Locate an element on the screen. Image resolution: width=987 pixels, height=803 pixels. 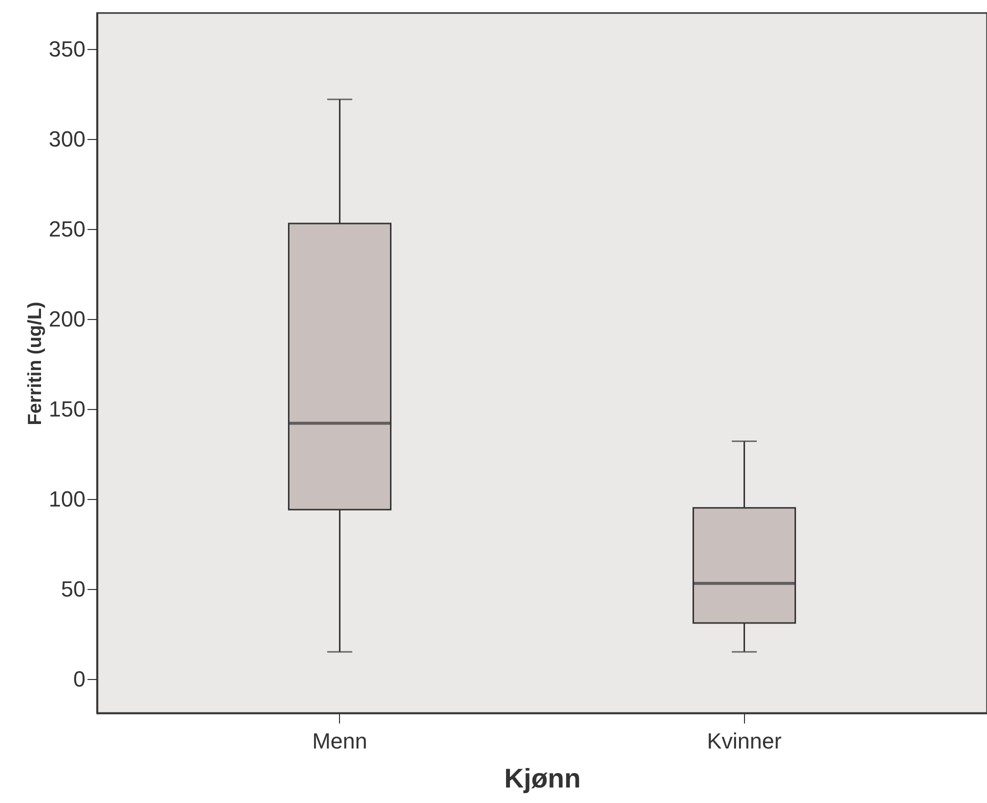
x-axis-title: Kjønn is located at coordinates (542, 779).